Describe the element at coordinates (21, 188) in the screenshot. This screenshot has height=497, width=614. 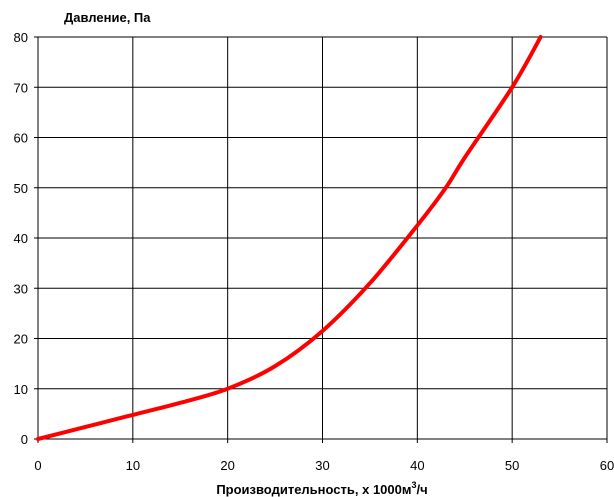
I see `y-tick-label-5: 50` at that location.